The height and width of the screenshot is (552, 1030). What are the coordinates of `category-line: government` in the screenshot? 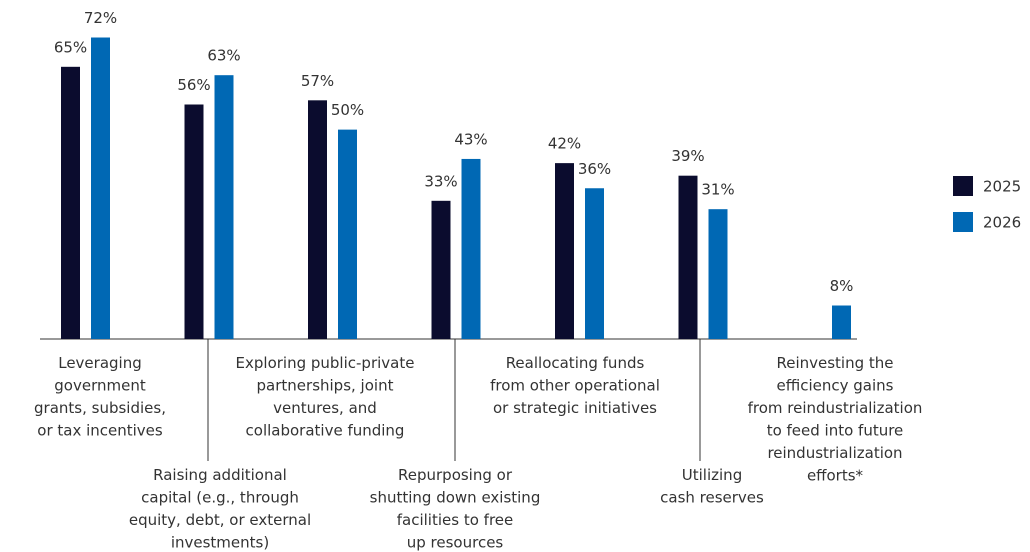 It's located at (100, 385).